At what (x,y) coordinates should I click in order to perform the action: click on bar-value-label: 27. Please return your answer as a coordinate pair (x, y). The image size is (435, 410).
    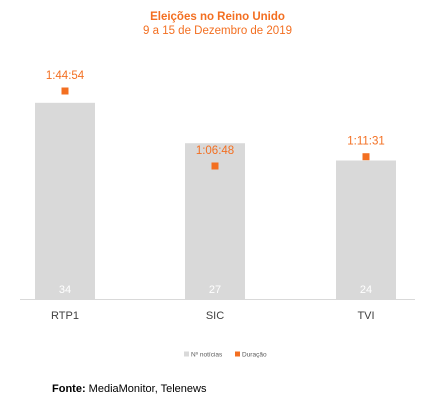
    Looking at the image, I should click on (215, 290).